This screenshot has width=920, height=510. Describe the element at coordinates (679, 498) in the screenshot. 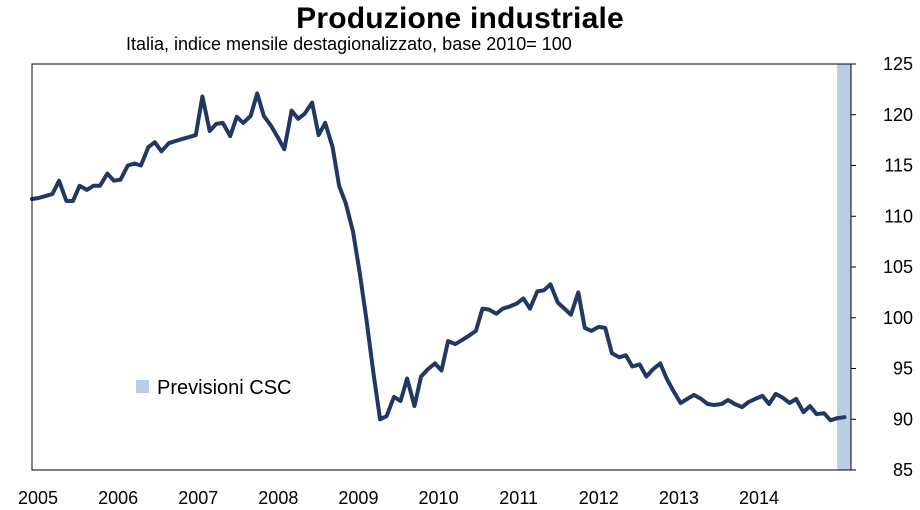

I see `x-tick-label: 2013` at that location.